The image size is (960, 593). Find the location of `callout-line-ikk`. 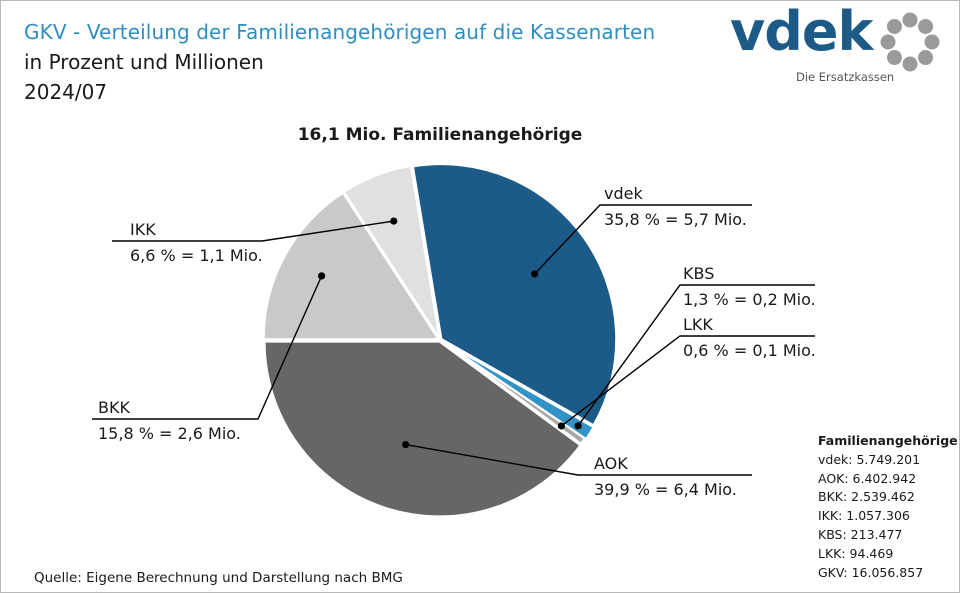

callout-line-ikk is located at coordinates (253, 231).